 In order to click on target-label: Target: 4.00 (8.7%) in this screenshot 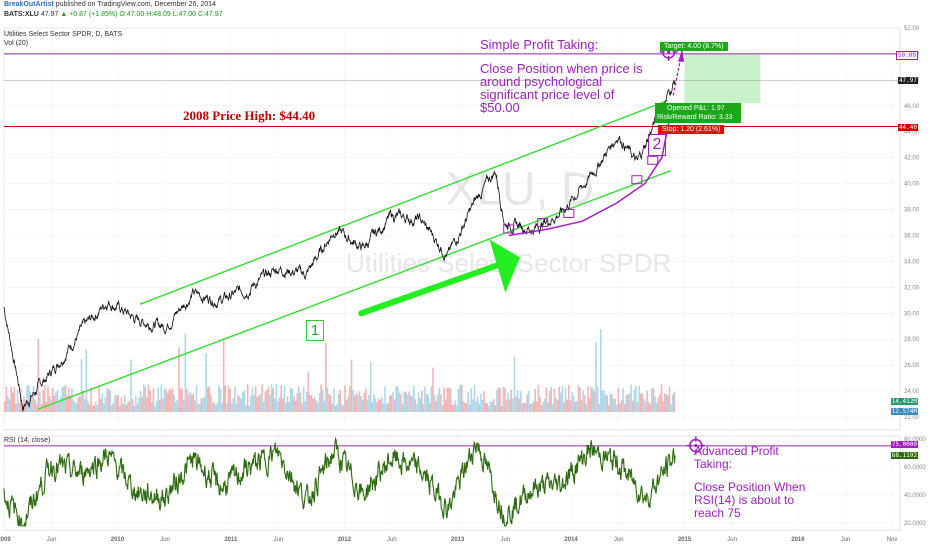, I will do `click(694, 46)`.